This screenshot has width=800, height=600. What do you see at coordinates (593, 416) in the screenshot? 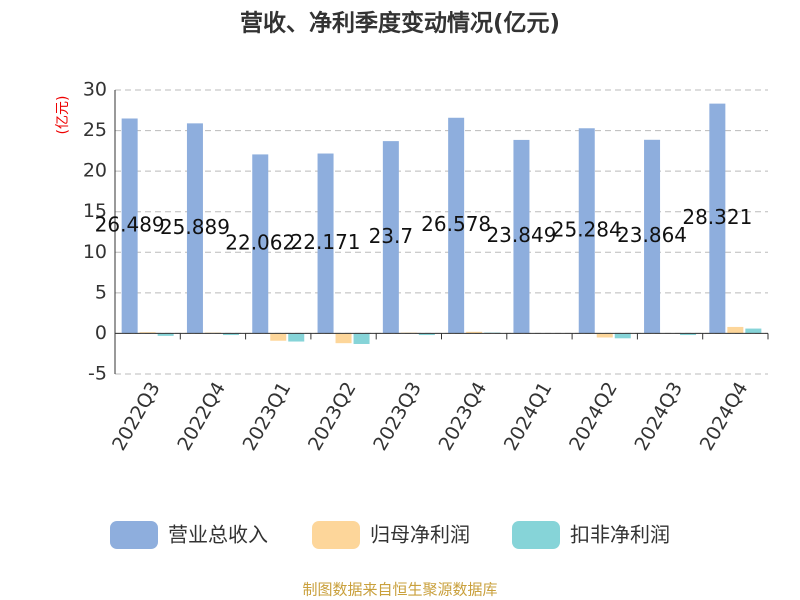
I see `x-tick-label: 2024Q2` at bounding box center [593, 416].